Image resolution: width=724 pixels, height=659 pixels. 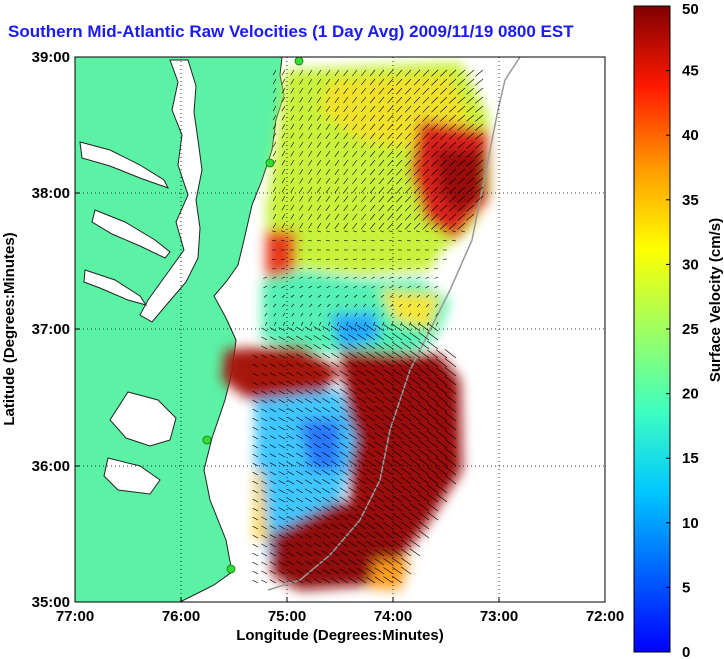 I want to click on radar-station-marker, so click(x=270, y=163).